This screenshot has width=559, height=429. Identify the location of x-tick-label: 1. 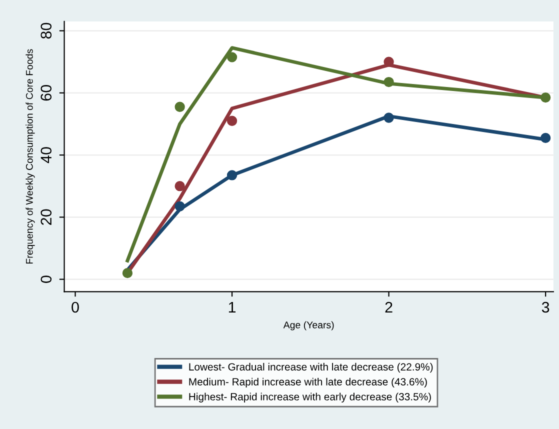
(232, 307).